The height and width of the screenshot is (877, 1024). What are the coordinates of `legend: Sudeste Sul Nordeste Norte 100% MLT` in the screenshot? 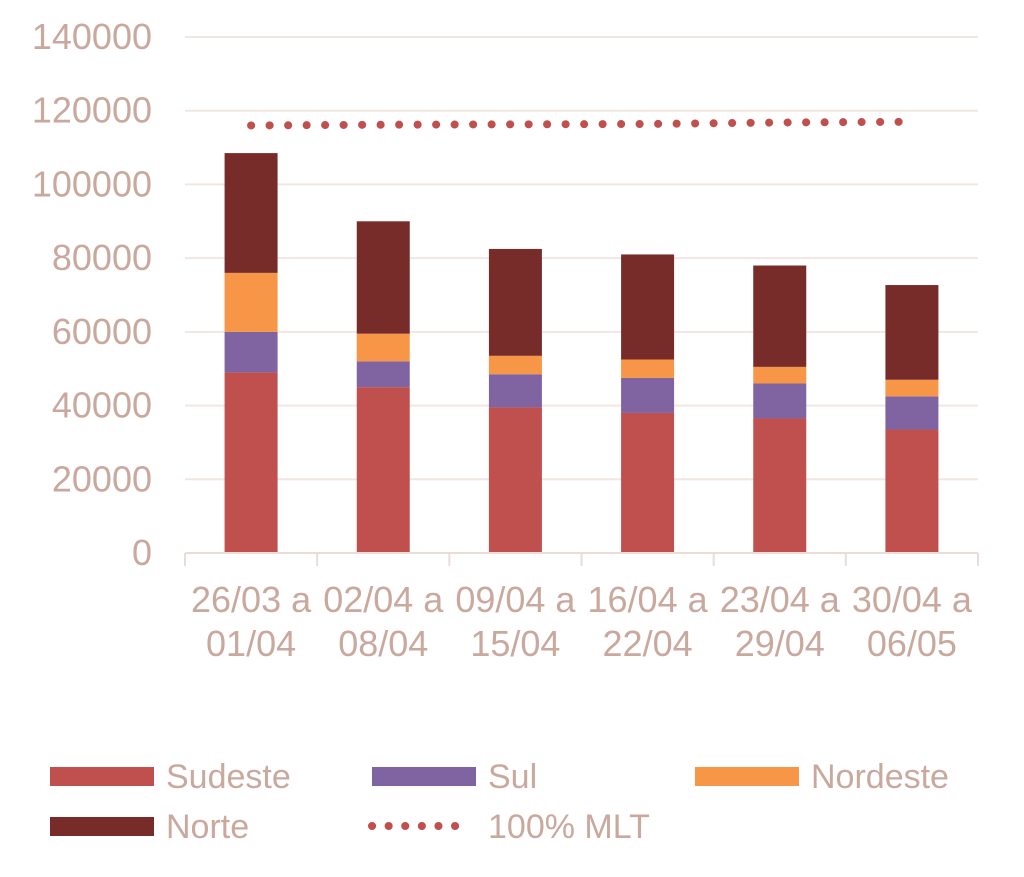 It's located at (499, 802).